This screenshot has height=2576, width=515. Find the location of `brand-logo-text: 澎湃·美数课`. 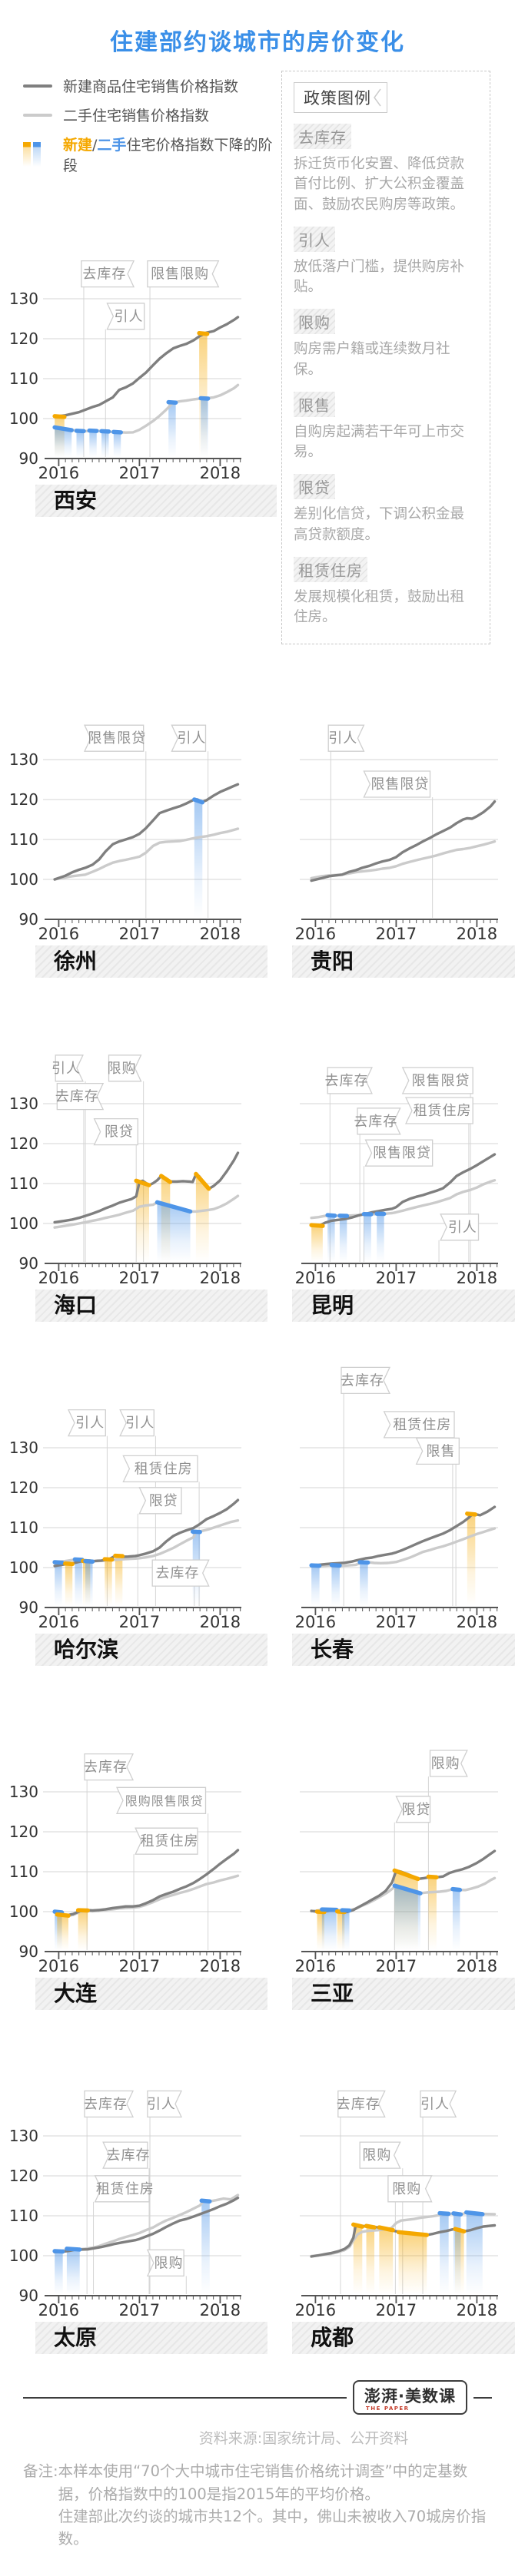

brand-logo-text: 澎湃·美数课 is located at coordinates (410, 2396).